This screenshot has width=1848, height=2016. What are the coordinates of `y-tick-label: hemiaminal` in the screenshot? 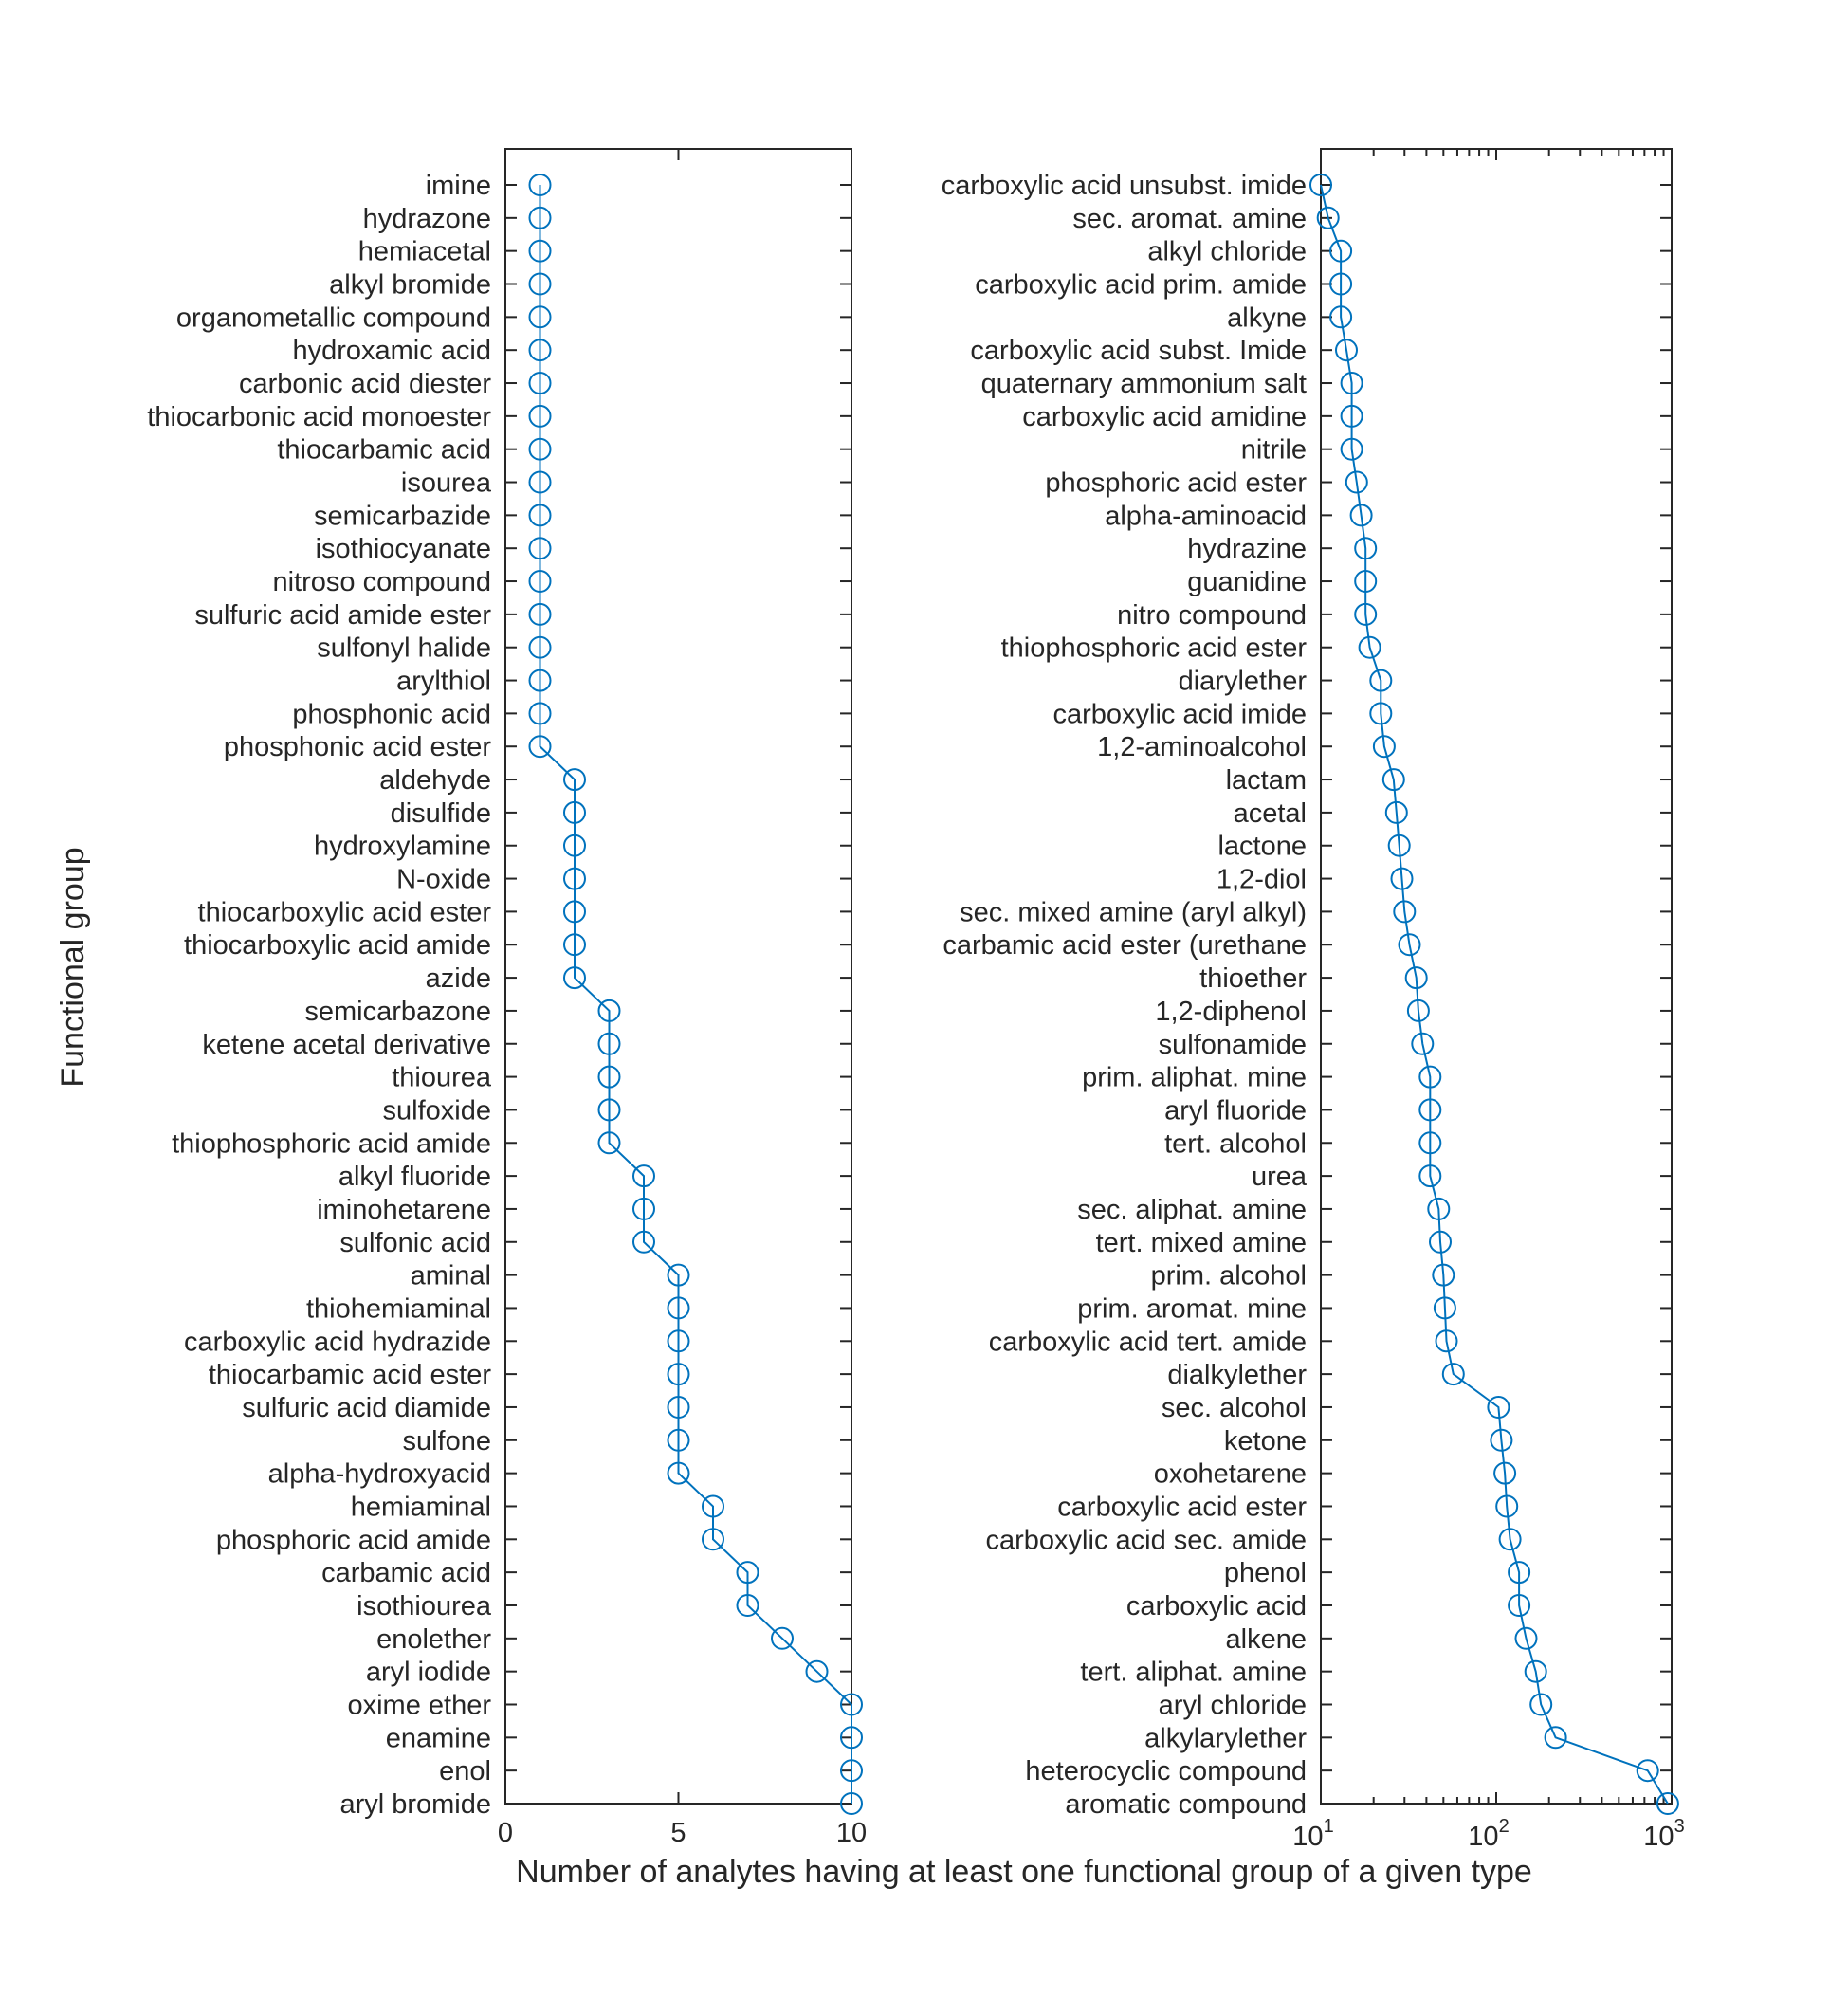 It's located at (421, 1507).